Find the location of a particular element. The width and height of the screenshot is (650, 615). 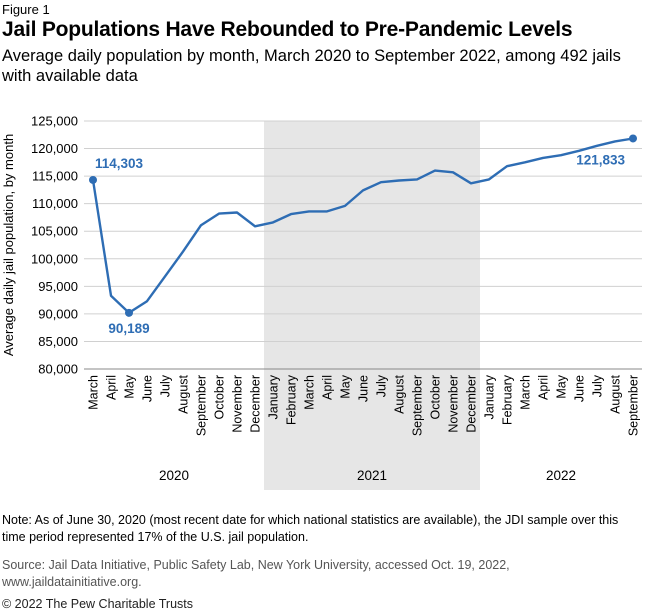

y-axis-title: Average daily jail population, by month is located at coordinates (8, 245).